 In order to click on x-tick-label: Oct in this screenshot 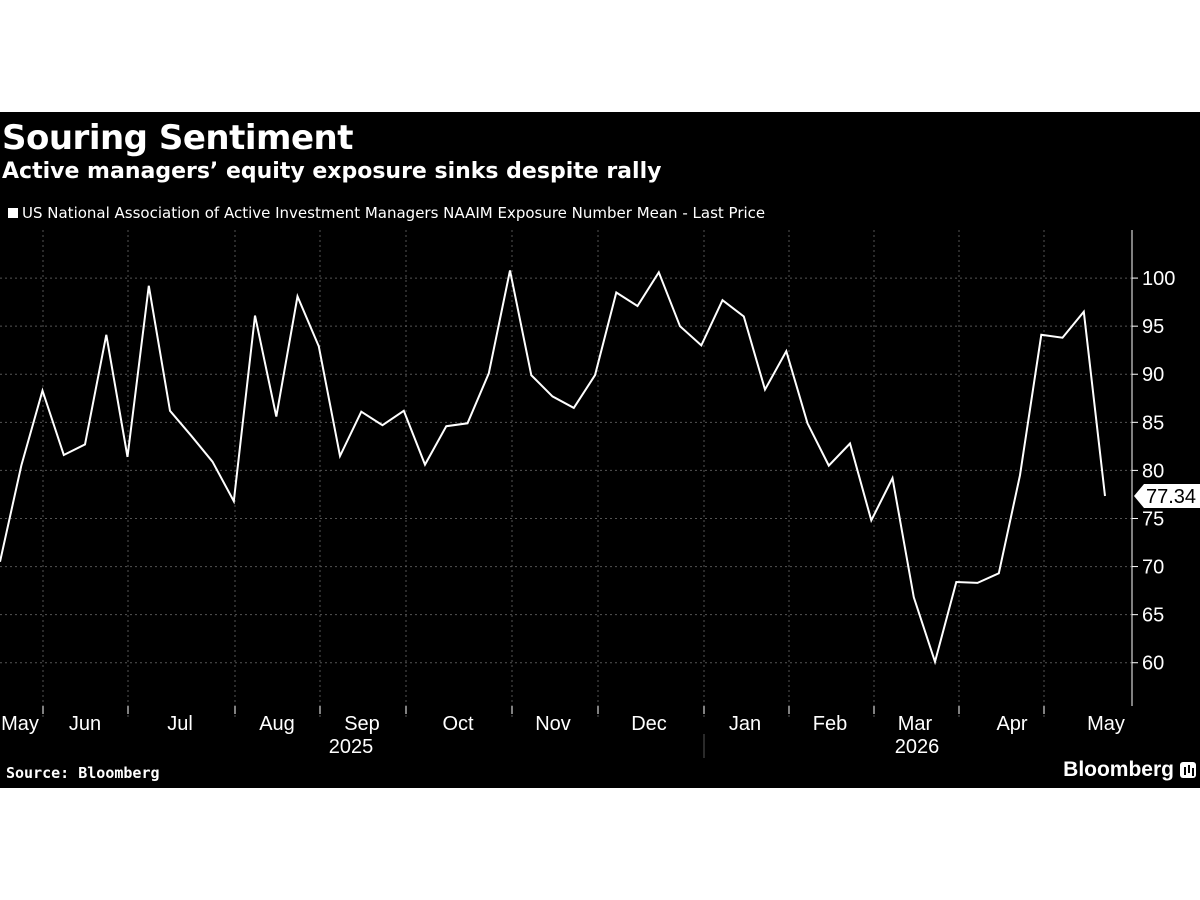, I will do `click(458, 724)`.